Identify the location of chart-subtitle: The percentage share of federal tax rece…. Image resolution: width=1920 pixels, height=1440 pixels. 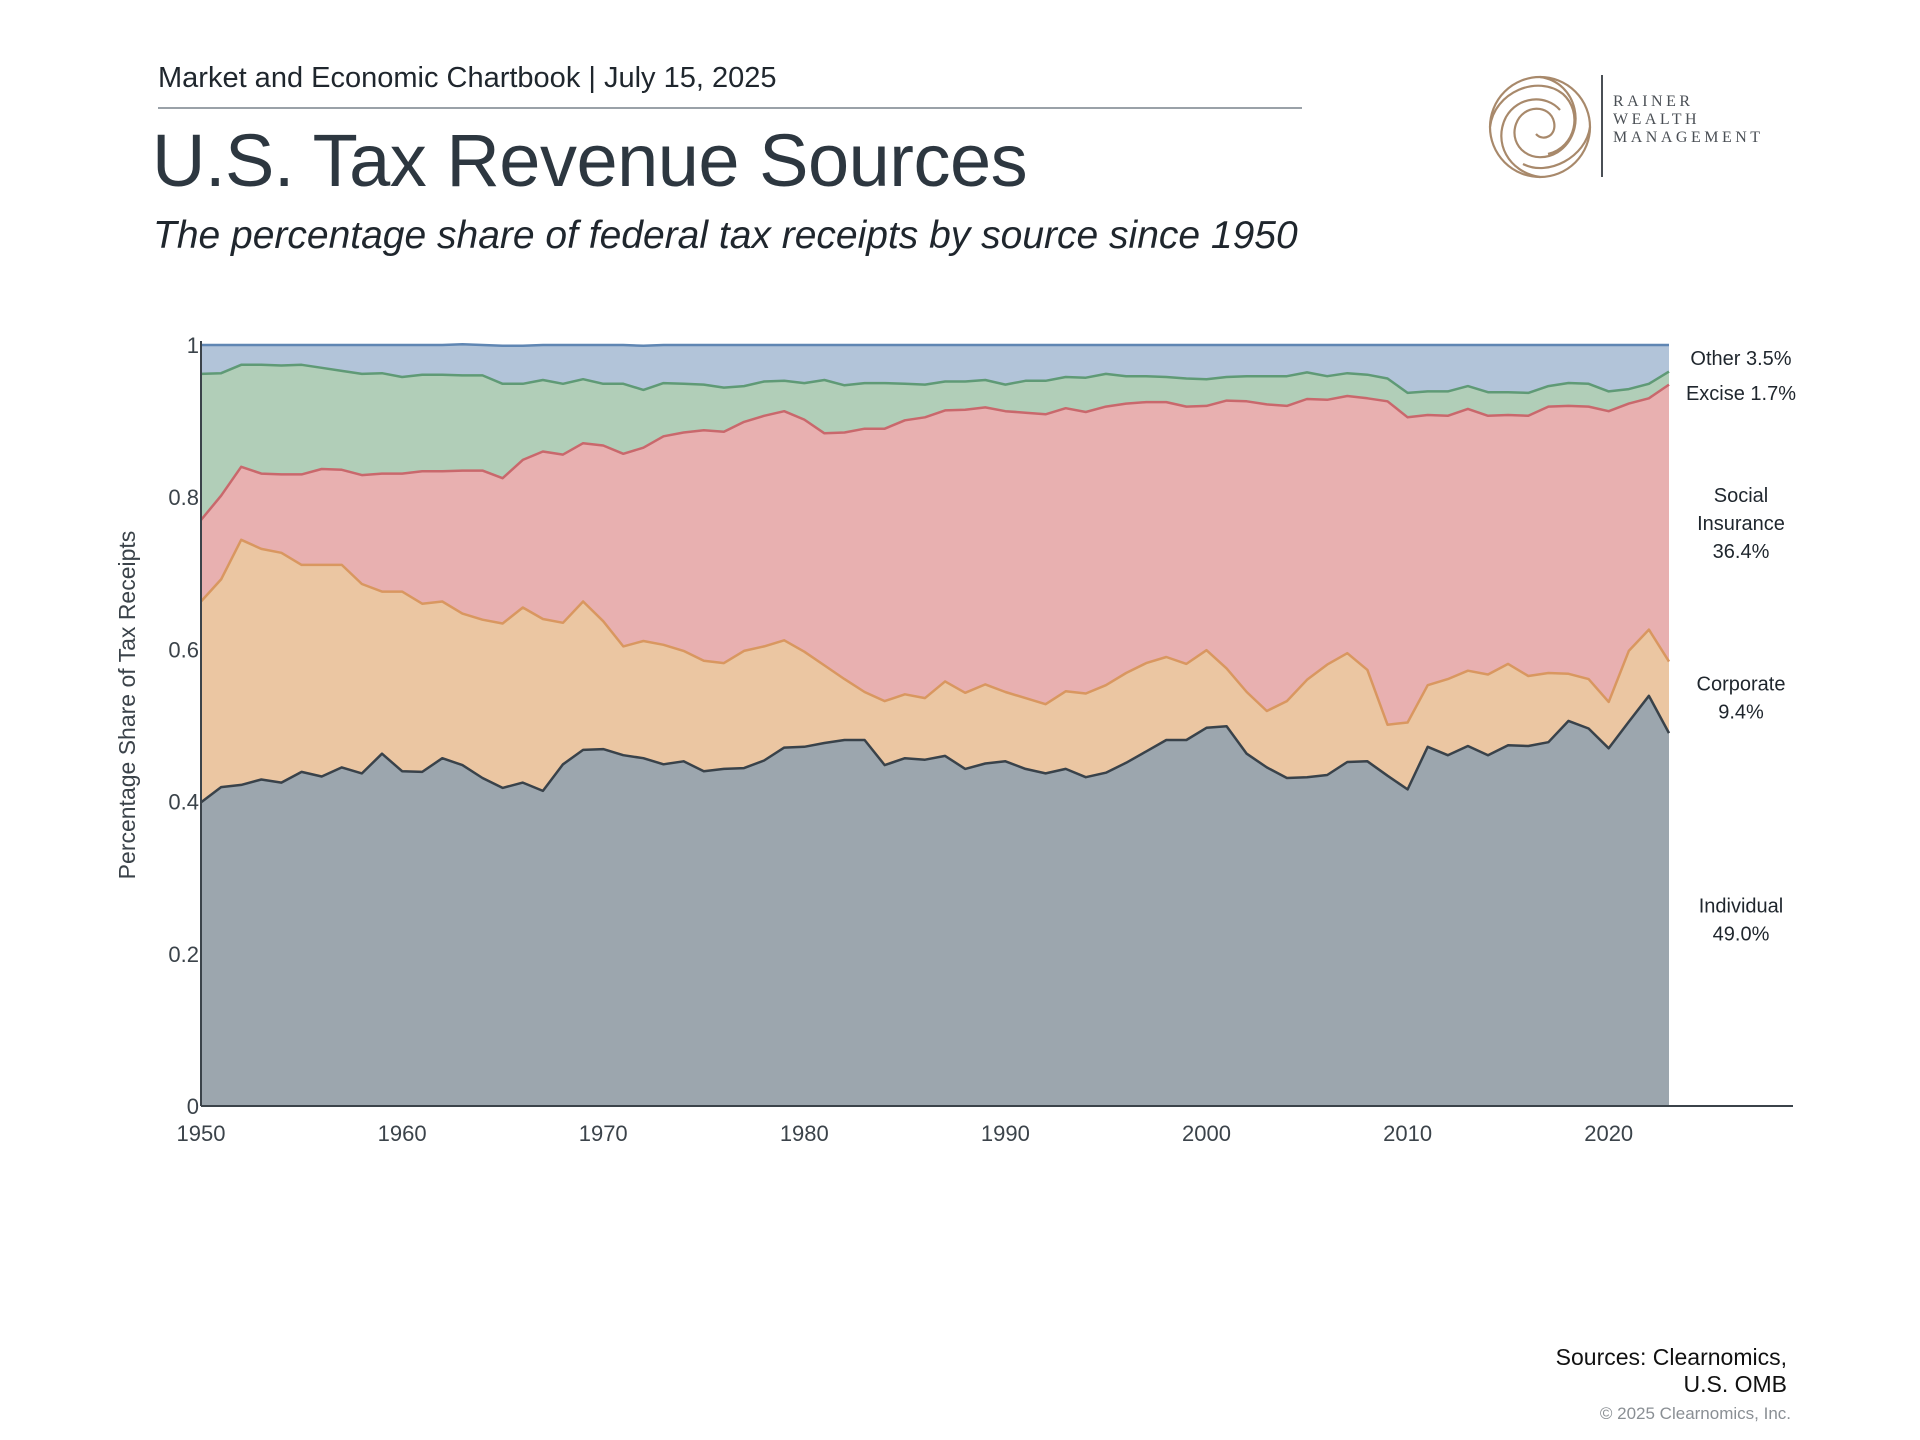
(725, 235).